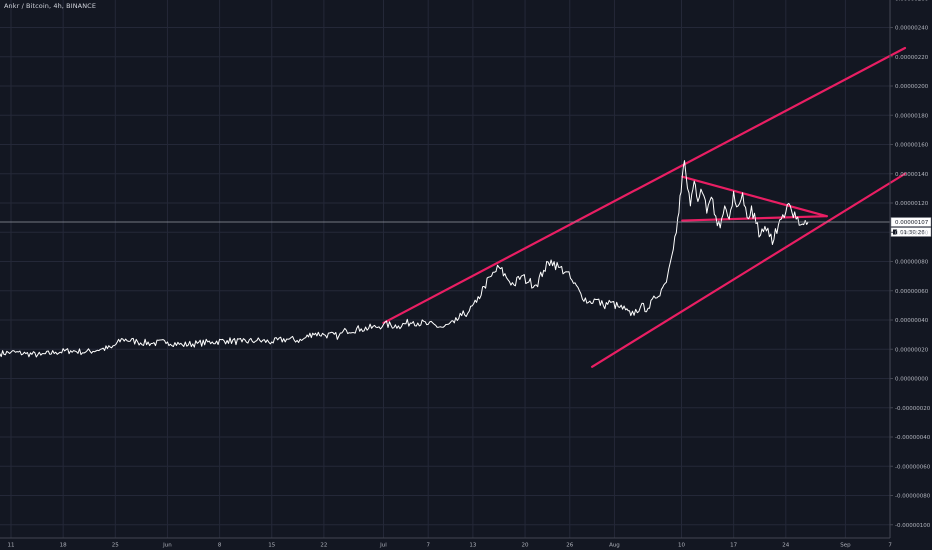 This screenshot has width=932, height=550. Describe the element at coordinates (220, 546) in the screenshot. I see `x-tick-label: 8` at that location.